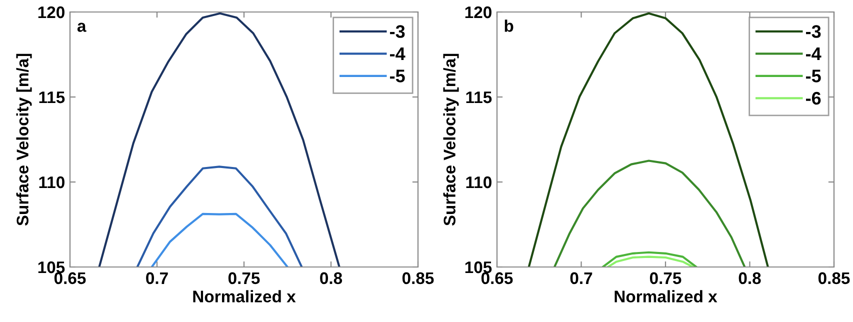  Describe the element at coordinates (509, 26) in the screenshot. I see `chart-title: b` at that location.